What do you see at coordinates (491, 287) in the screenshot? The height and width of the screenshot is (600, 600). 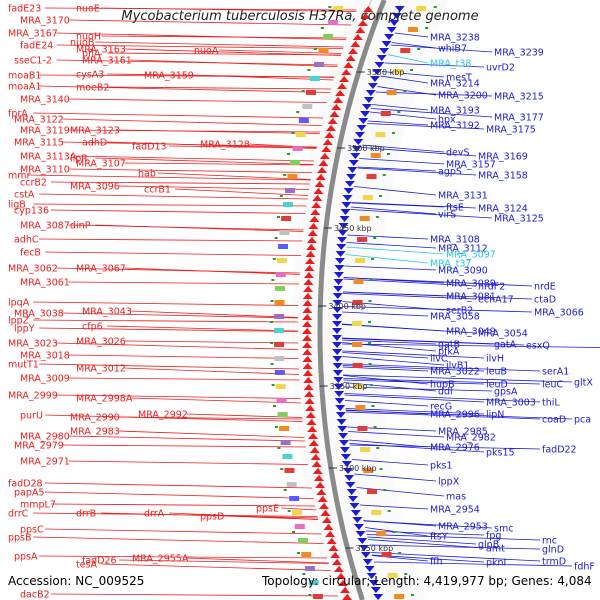 I see `gene-label-reverse: nrdF2` at bounding box center [491, 287].